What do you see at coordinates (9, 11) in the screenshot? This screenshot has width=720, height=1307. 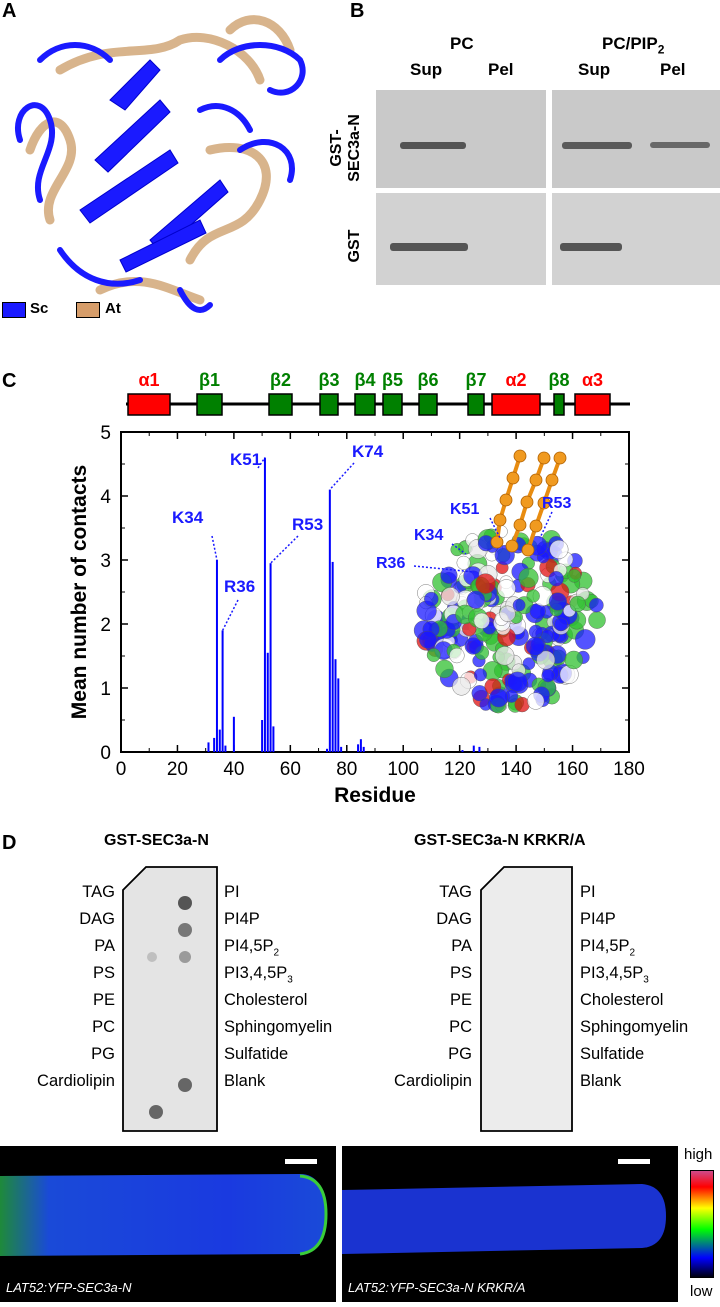 I see `panel-a-letter: A` at bounding box center [9, 11].